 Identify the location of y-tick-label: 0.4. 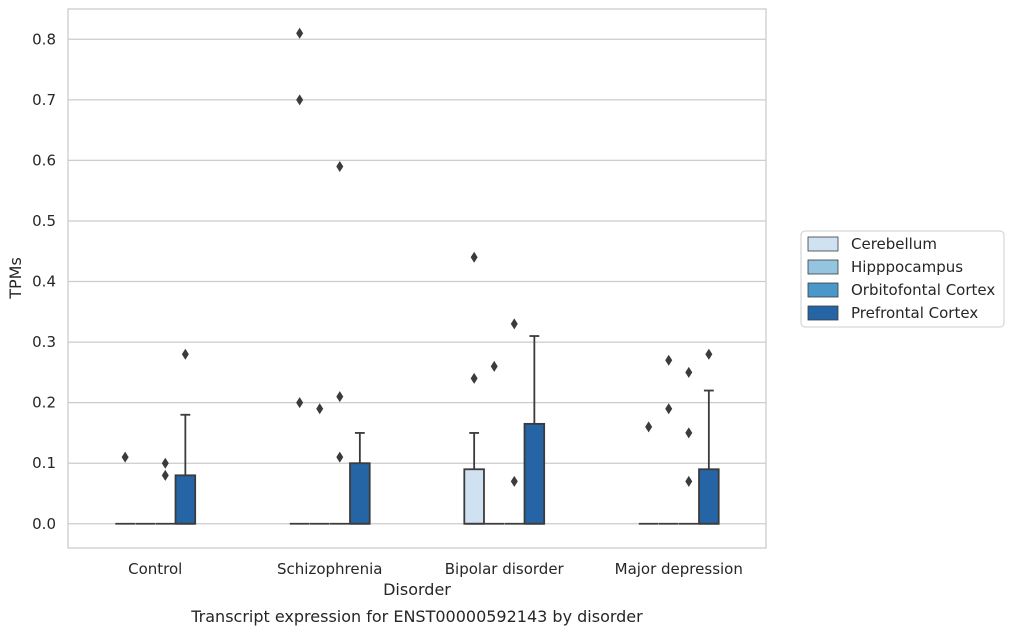
(44, 282).